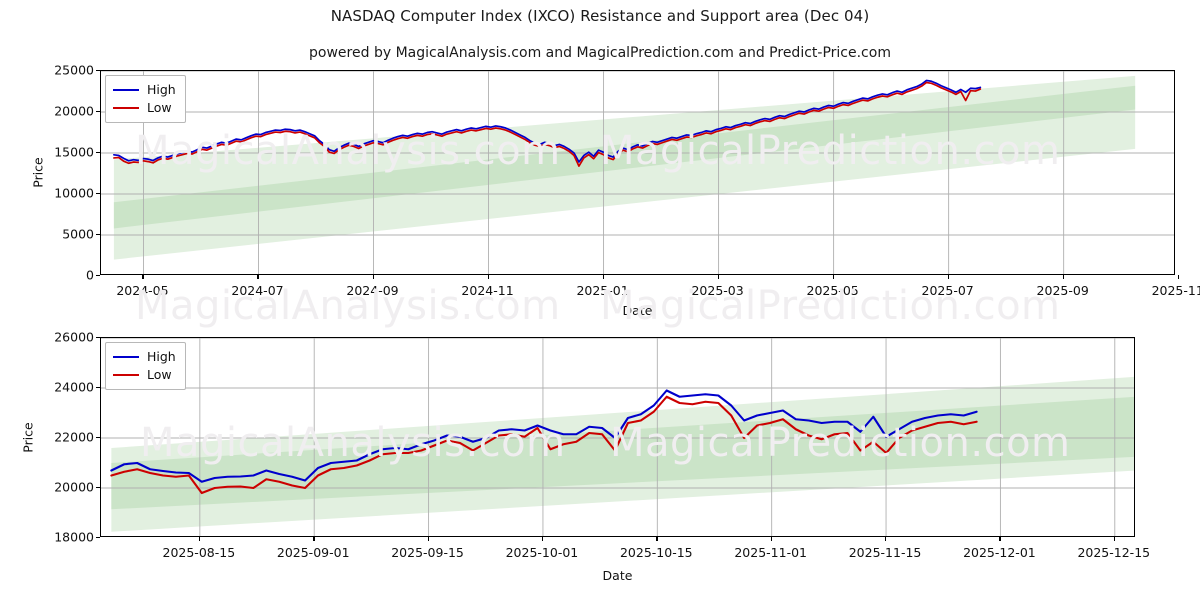 This screenshot has width=1200, height=600. What do you see at coordinates (257, 290) in the screenshot?
I see `overview-x-tick-label: 2024-07` at bounding box center [257, 290].